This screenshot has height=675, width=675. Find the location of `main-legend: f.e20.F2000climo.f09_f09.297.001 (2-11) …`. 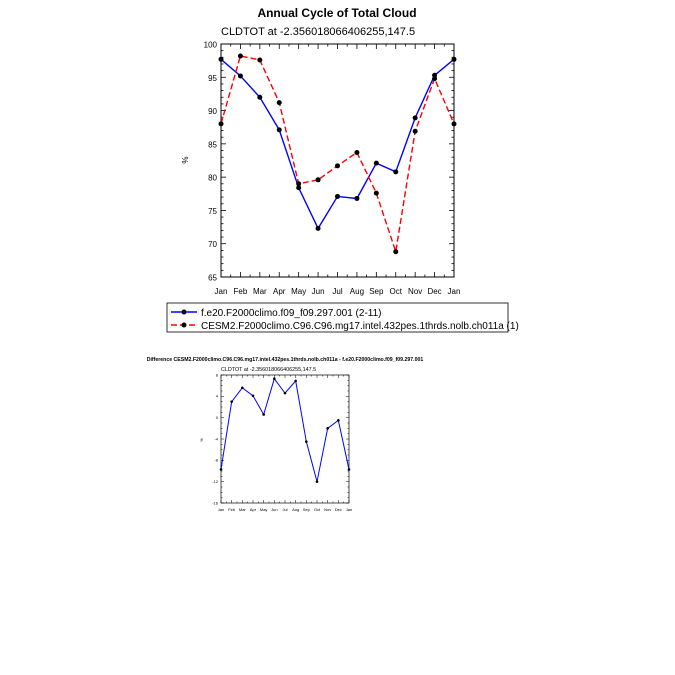

main-legend: f.e20.F2000climo.f09_f09.297.001 (2-11) … is located at coordinates (342, 317).